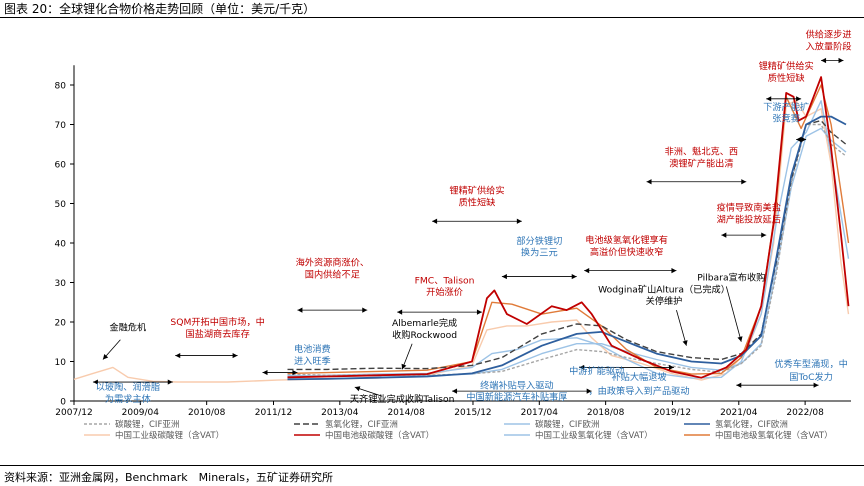 The height and width of the screenshot is (486, 864). Describe the element at coordinates (731, 278) in the screenshot. I see `annotation-text: Pilbara宣布收购` at that location.